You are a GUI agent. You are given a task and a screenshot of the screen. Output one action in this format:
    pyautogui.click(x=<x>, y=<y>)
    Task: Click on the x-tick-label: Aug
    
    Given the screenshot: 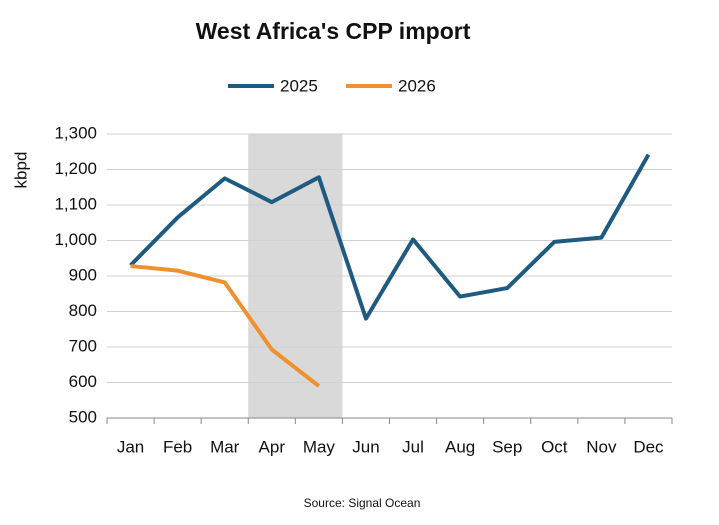 What is the action you would take?
    pyautogui.click(x=460, y=446)
    